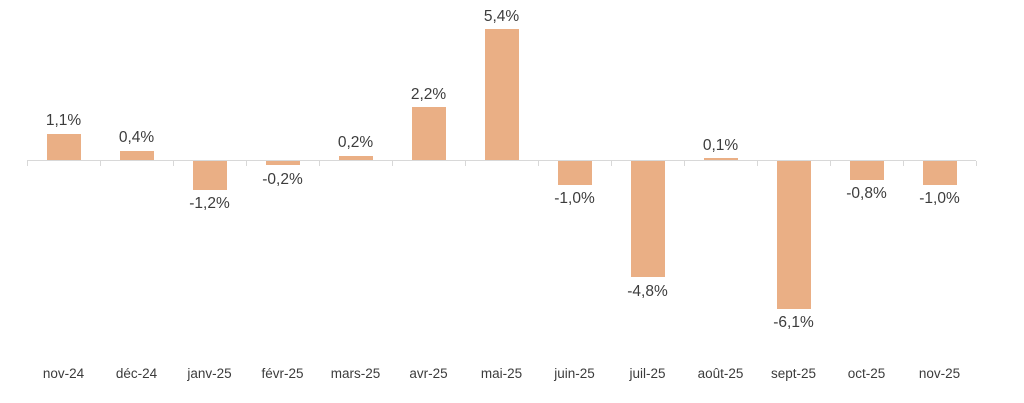 This screenshot has width=1024, height=403. Describe the element at coordinates (939, 373) in the screenshot. I see `category-label-nov-25: nov-25` at that location.